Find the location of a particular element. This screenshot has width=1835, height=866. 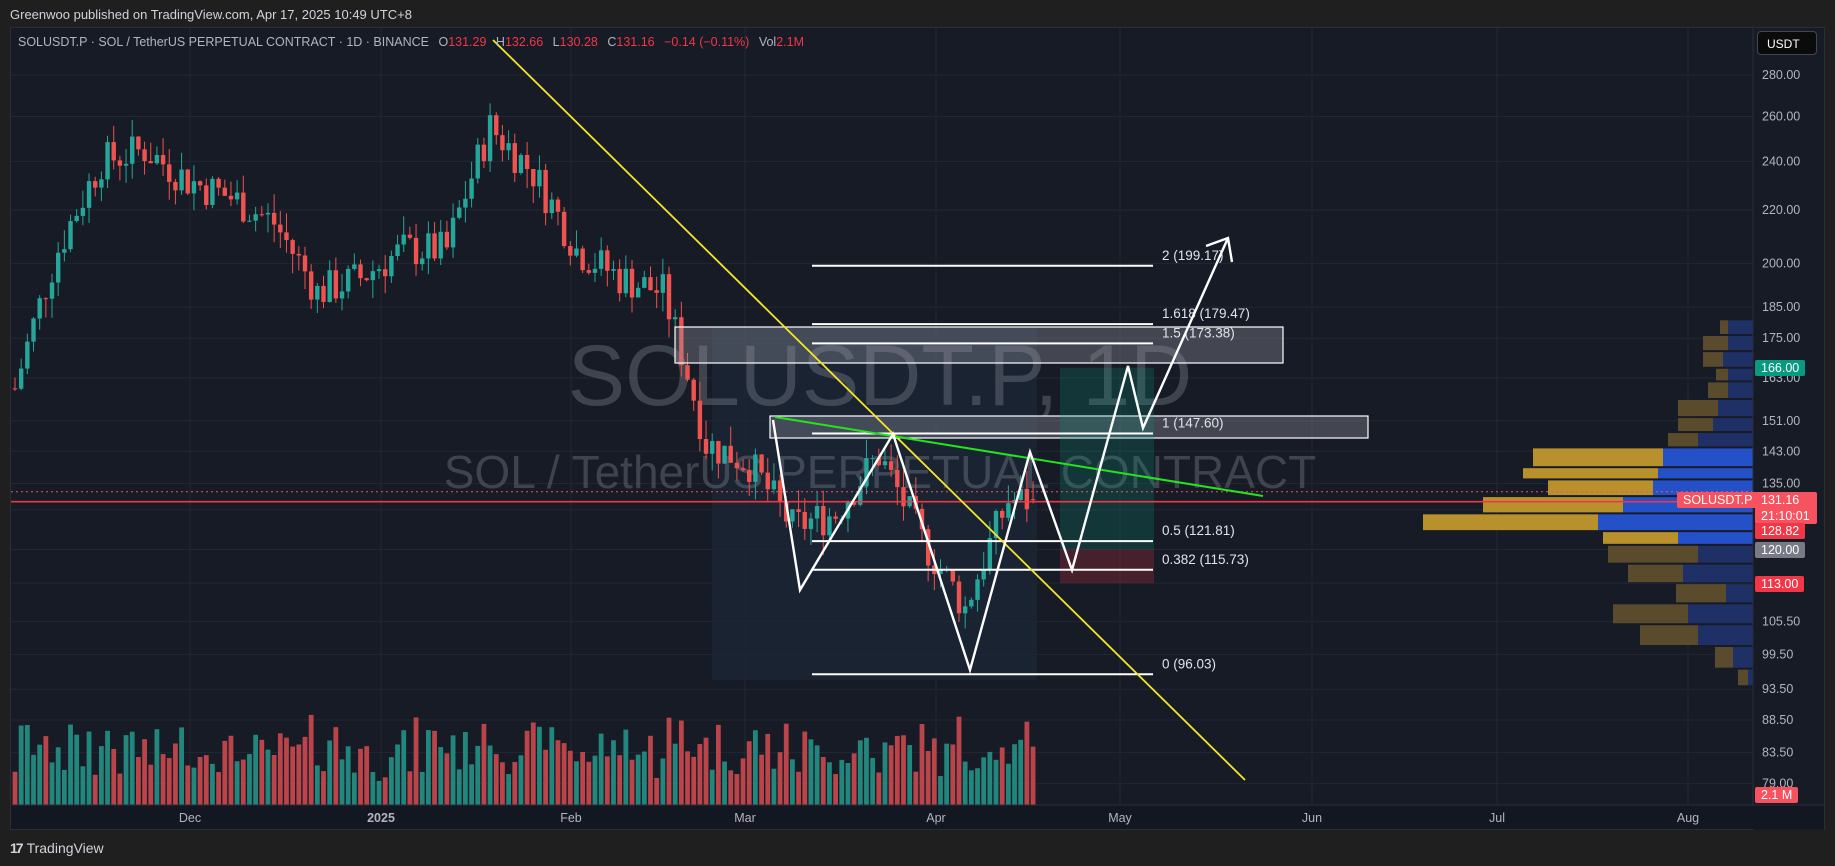

fib-level-label: 0 (96.03) is located at coordinates (1189, 663).